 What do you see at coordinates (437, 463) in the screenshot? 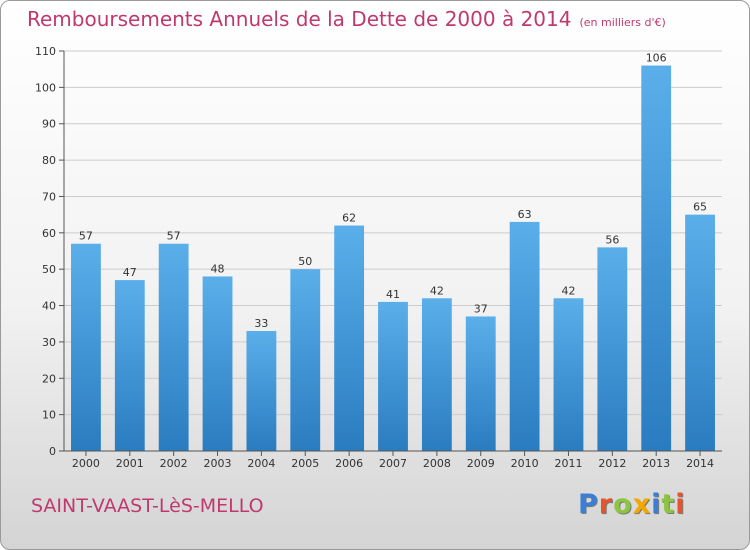
I see `x-tick-label: 2008` at bounding box center [437, 463].